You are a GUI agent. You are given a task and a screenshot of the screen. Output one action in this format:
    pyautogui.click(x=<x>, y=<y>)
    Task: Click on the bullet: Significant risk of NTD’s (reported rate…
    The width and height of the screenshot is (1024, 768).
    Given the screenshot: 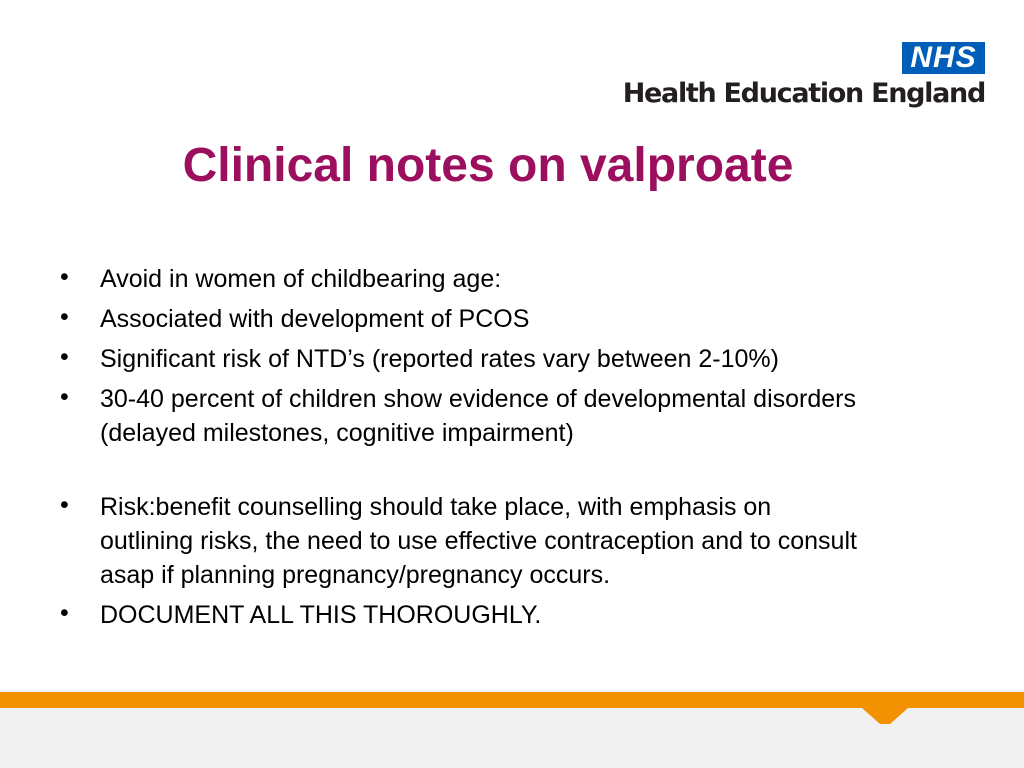 What is the action you would take?
    pyautogui.click(x=465, y=358)
    